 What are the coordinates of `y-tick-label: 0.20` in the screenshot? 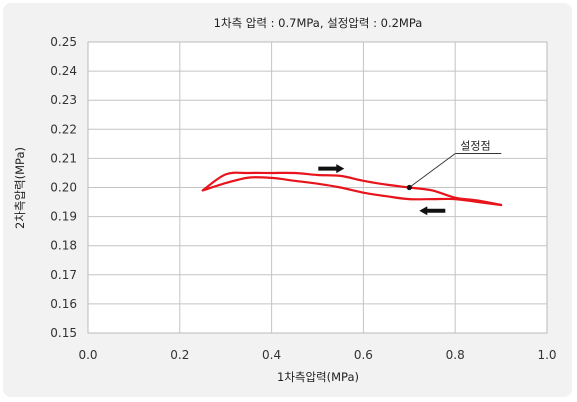 It's located at (63, 188).